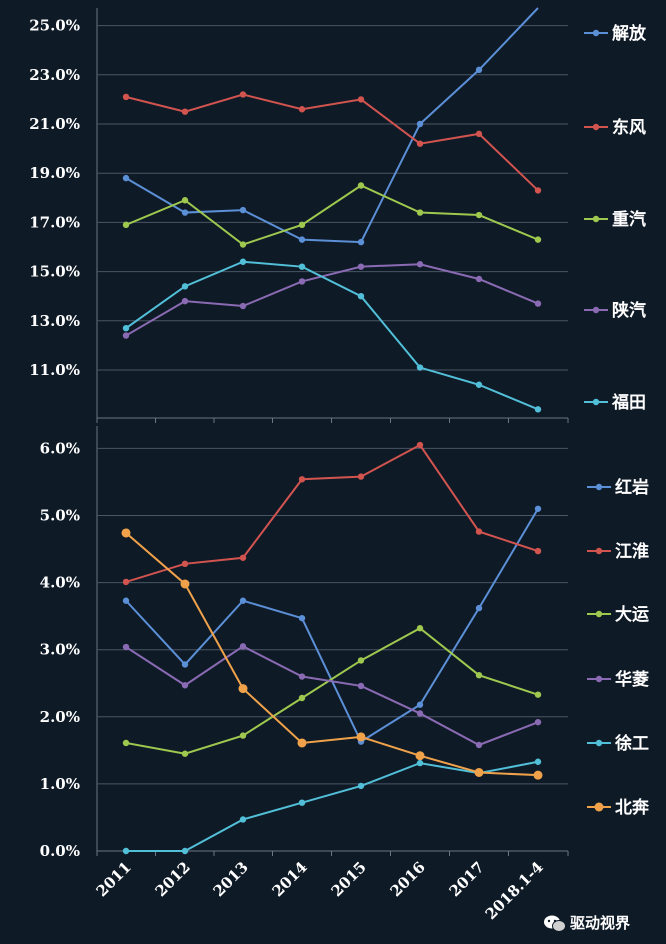  I want to click on legend-item: 红岩, so click(618, 487).